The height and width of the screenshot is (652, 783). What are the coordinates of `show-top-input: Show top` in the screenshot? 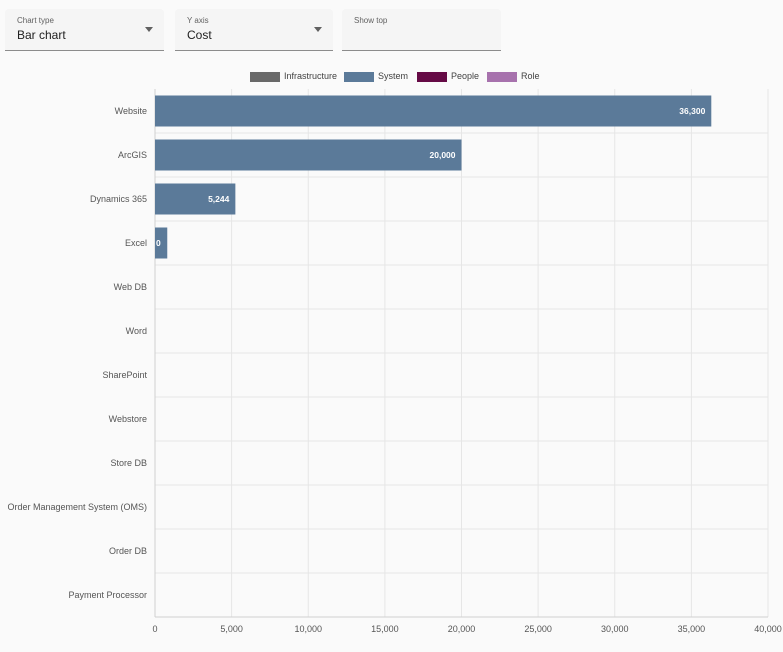 It's located at (421, 30).